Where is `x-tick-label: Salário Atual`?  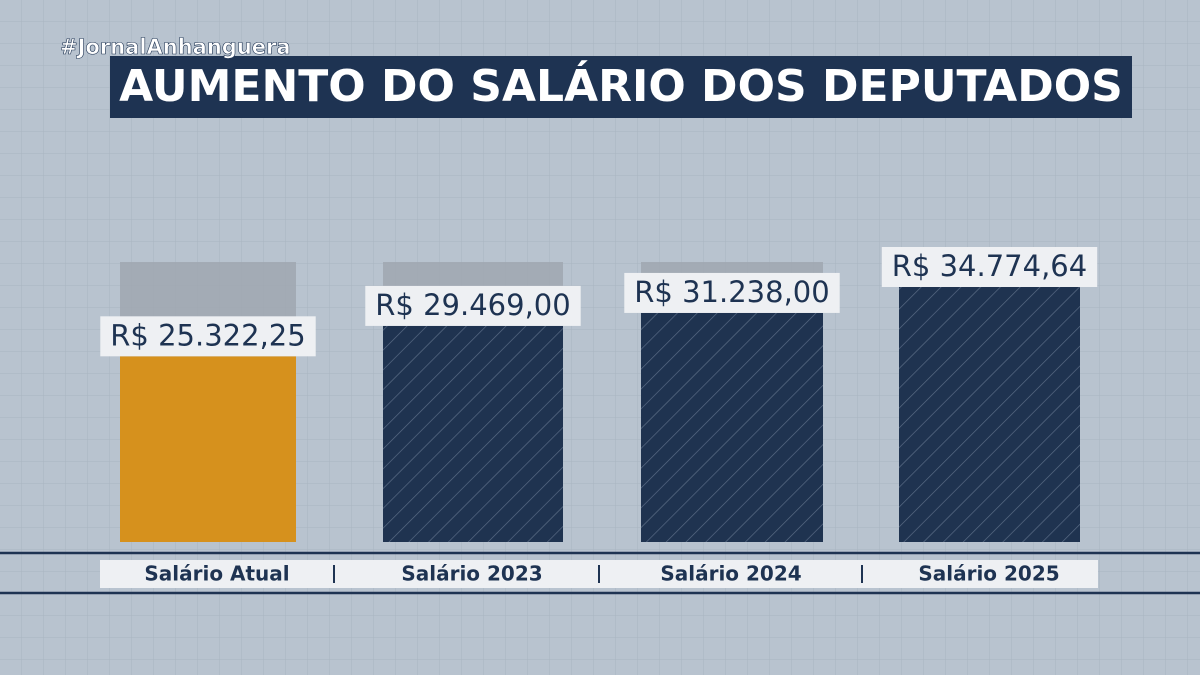 x-tick-label: Salário Atual is located at coordinates (216, 574).